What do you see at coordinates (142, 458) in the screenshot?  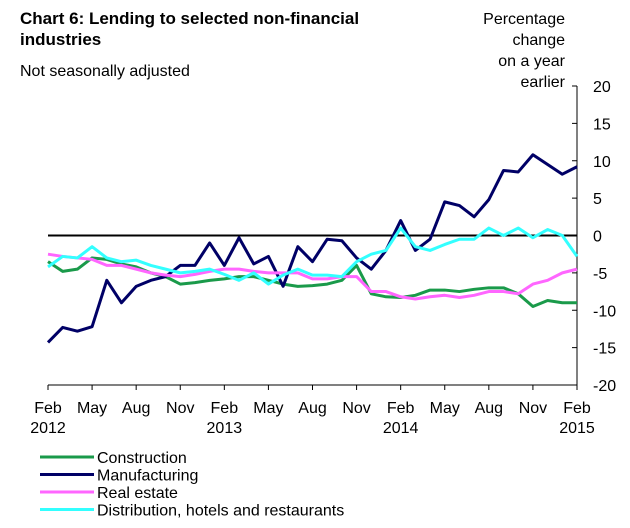 I see `legend-label: Construction` at bounding box center [142, 458].